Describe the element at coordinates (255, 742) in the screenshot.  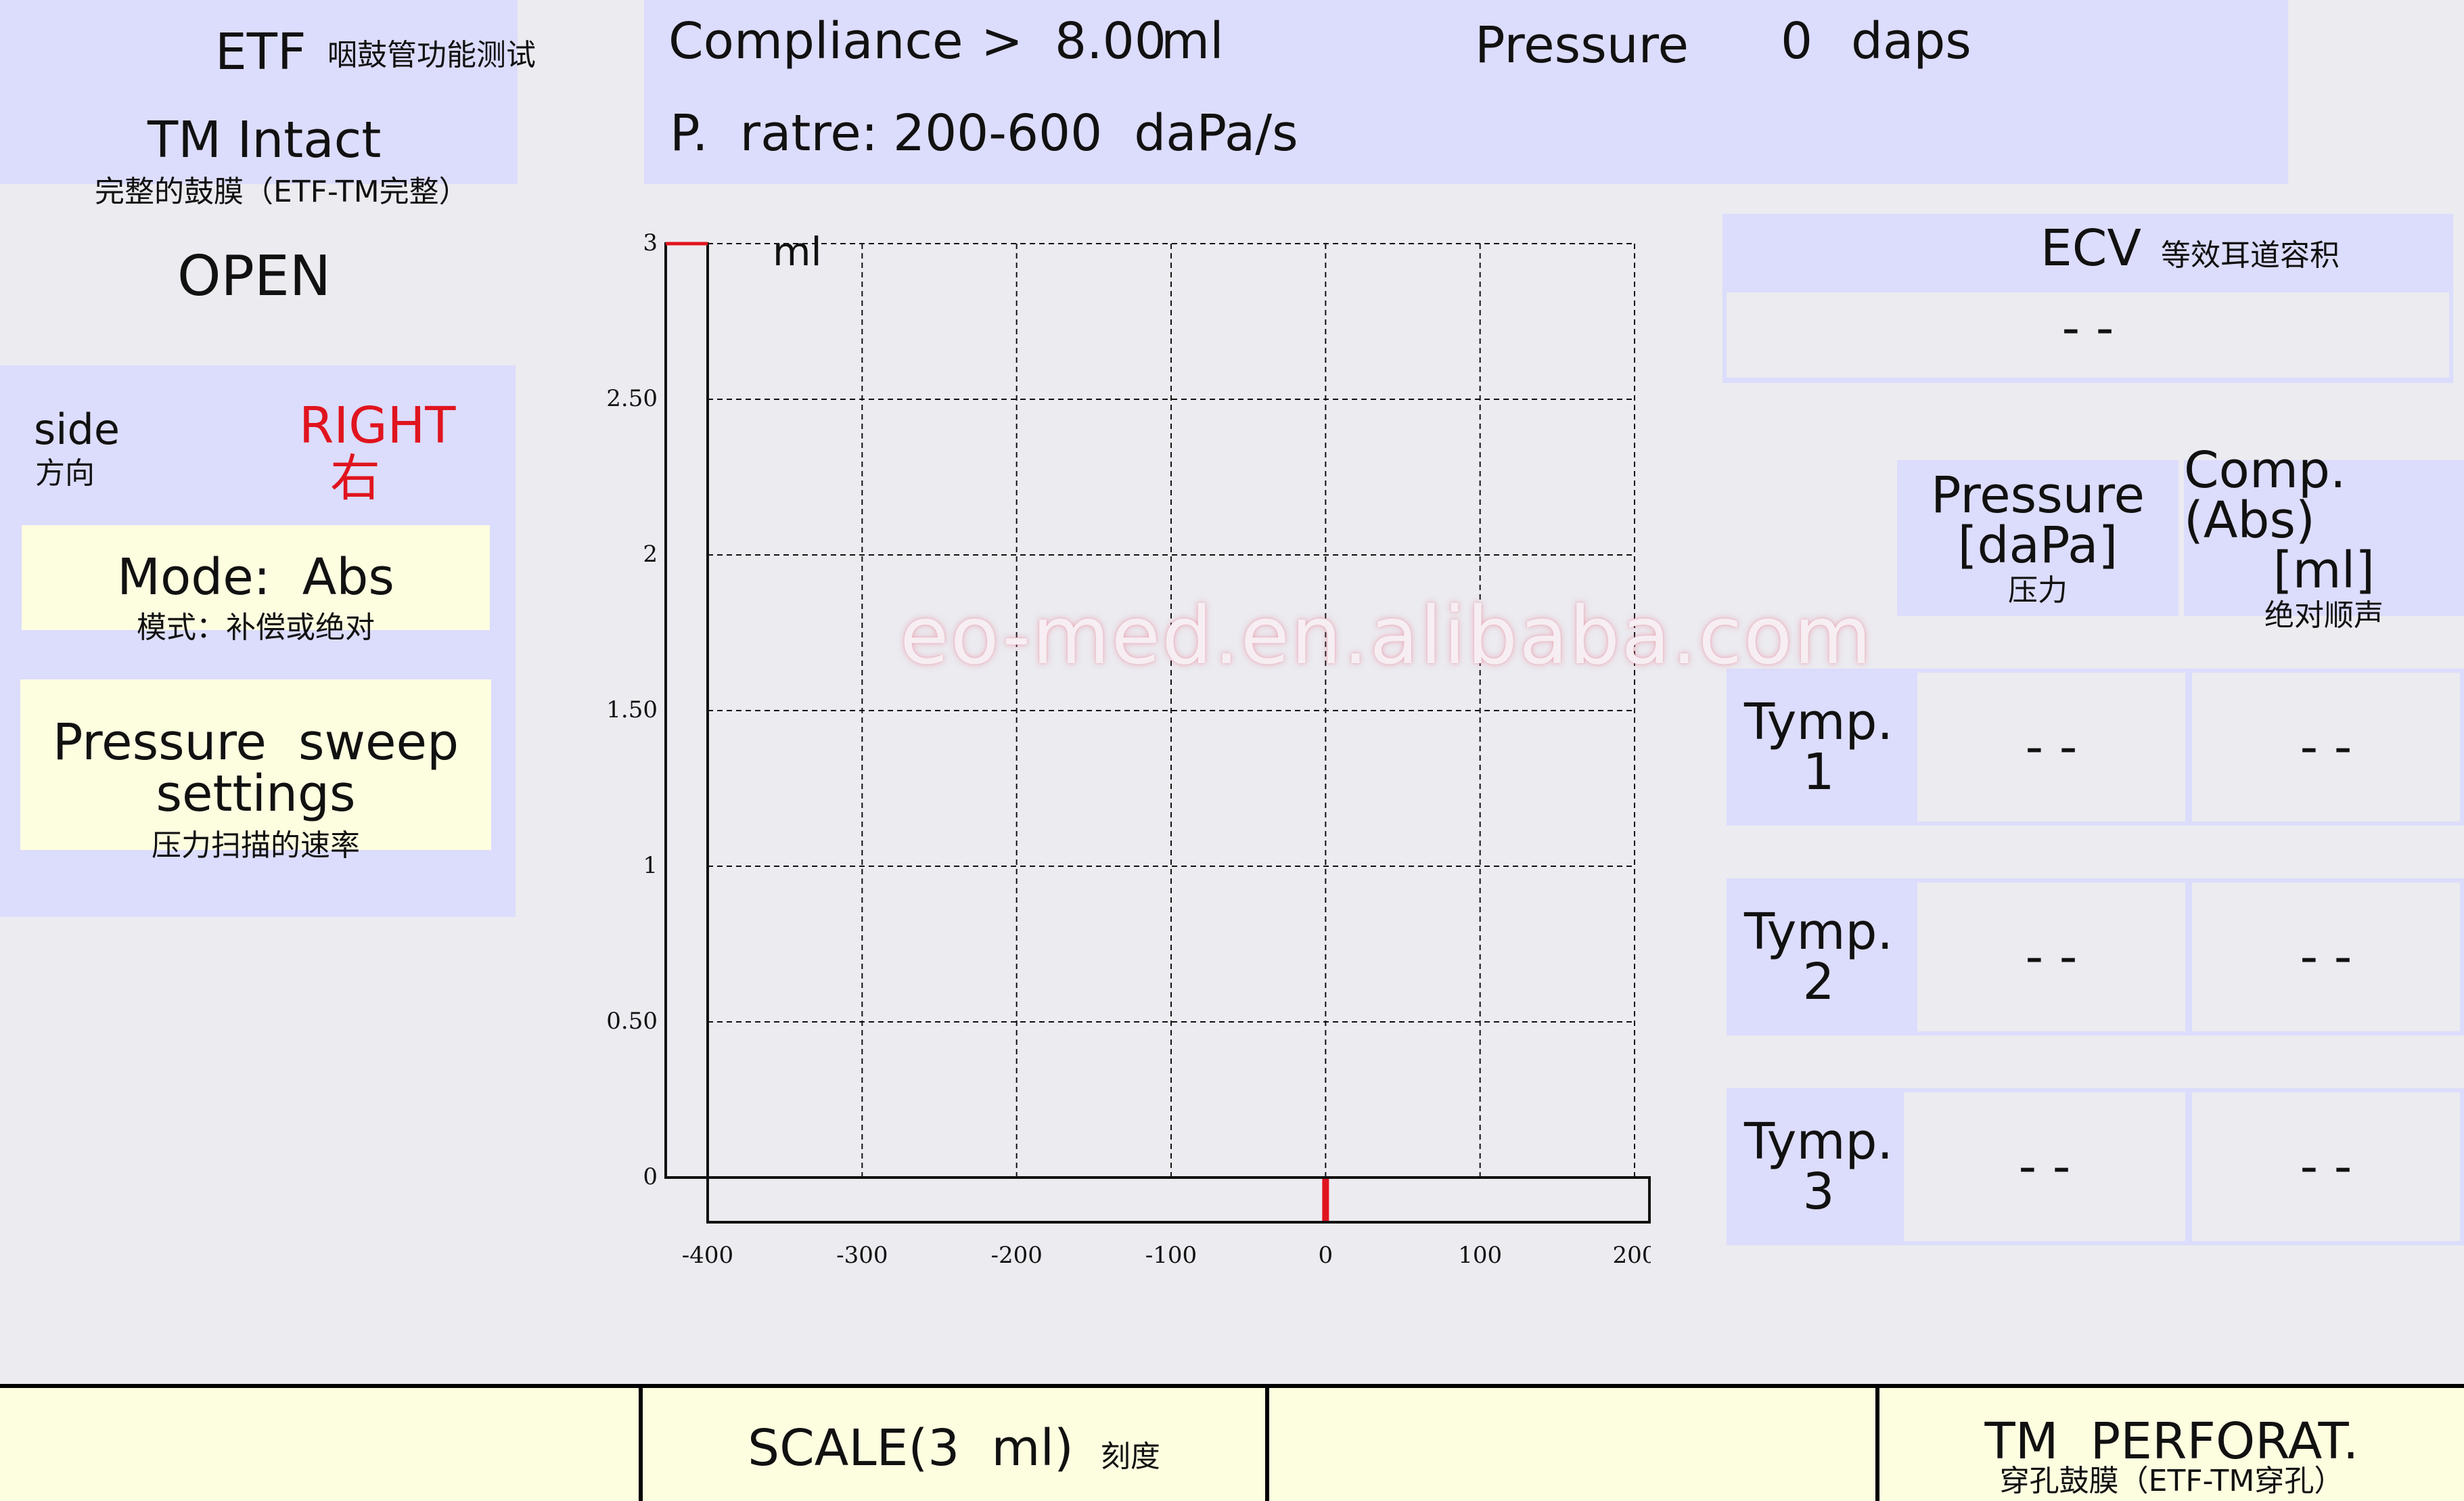
I see `pressure-sweep-label-line1: Pressure sweep` at that location.